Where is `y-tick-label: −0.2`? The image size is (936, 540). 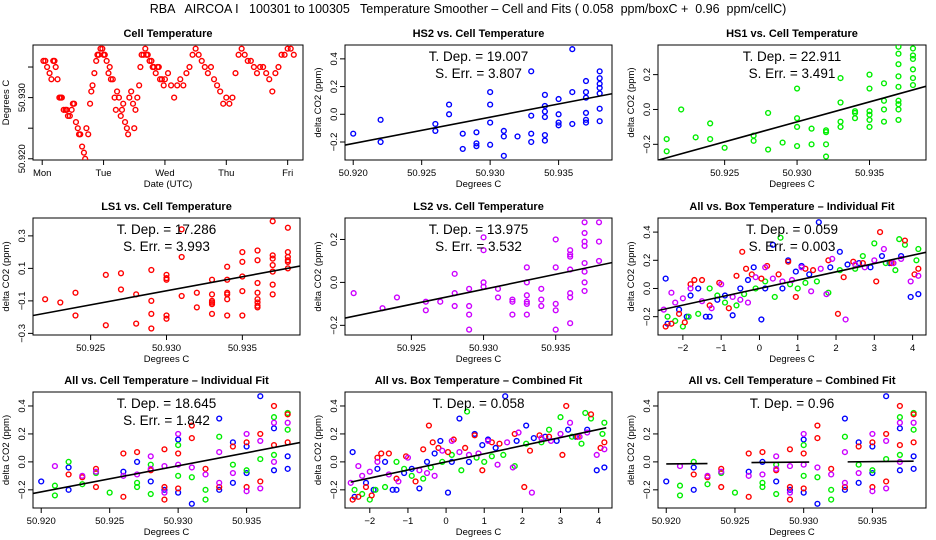
y-tick-label: −0.2 is located at coordinates (647, 316).